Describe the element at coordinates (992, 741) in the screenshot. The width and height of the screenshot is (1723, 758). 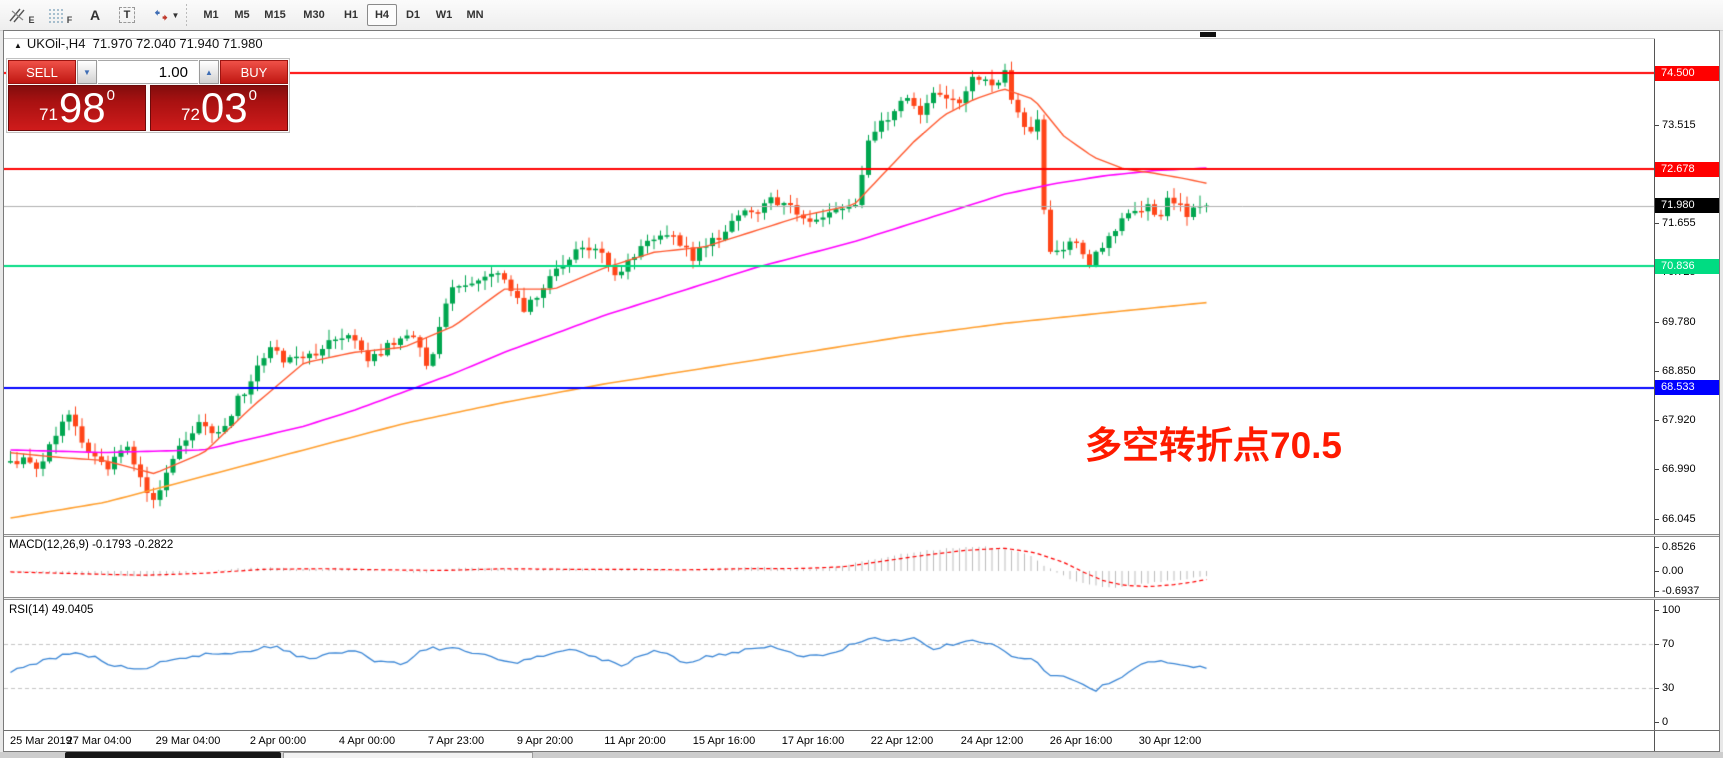
I see `date-label: 24 Apr 12:00` at that location.